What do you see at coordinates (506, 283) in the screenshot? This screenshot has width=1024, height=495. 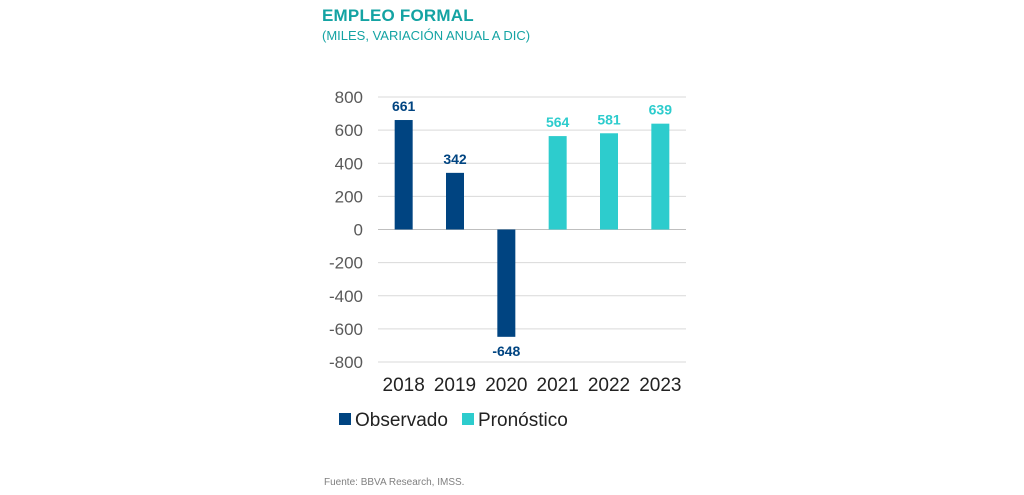 I see `bar-2020` at bounding box center [506, 283].